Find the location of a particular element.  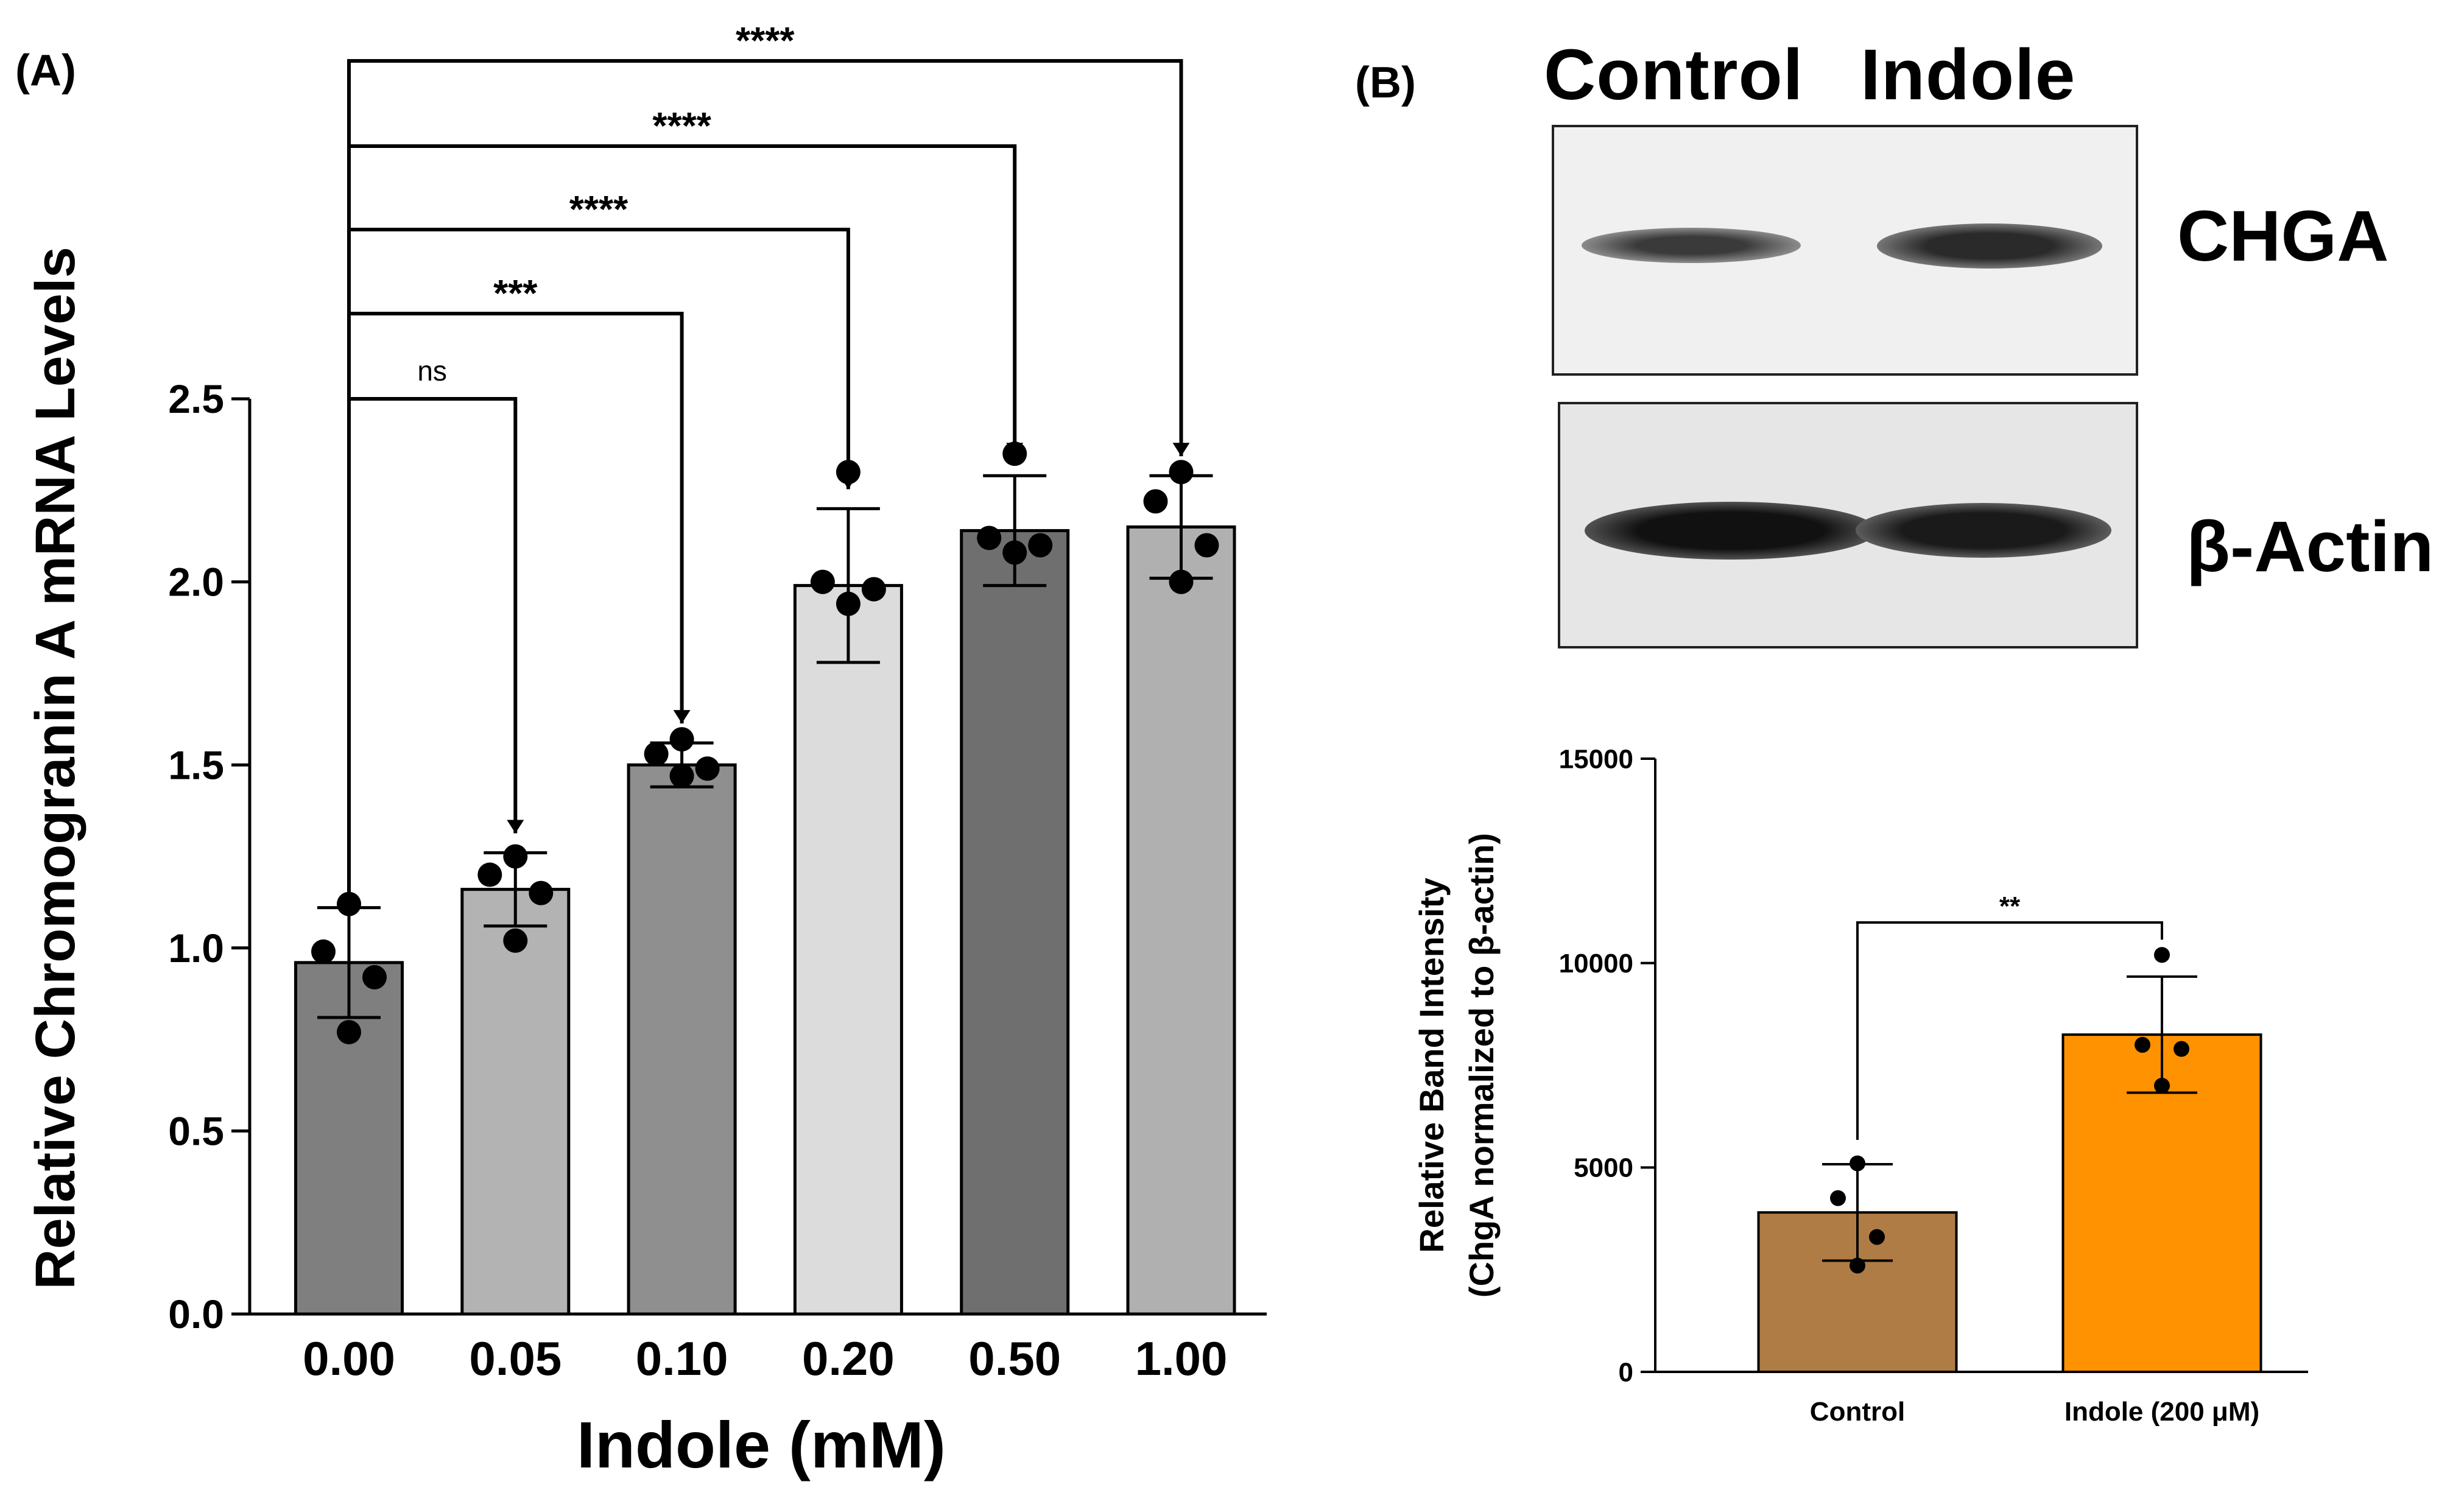

a-significance-label: *** is located at coordinates (515, 294).